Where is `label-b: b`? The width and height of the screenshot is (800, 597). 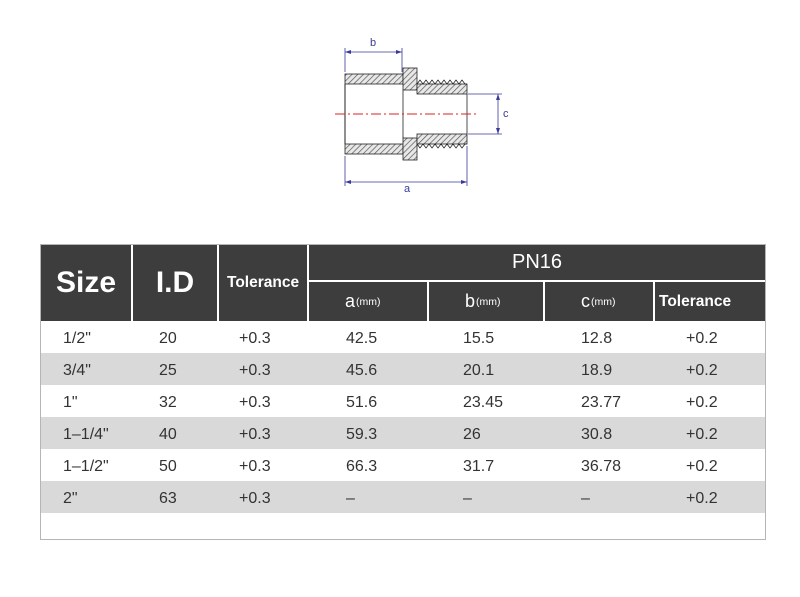 label-b: b is located at coordinates (373, 43).